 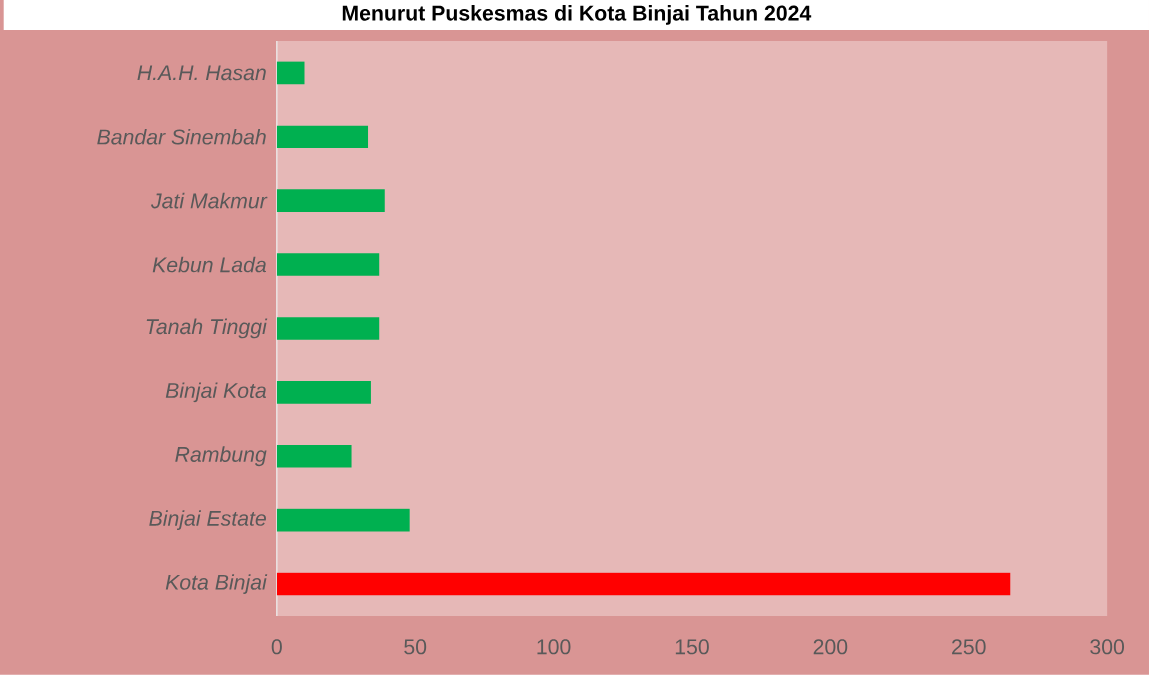 I want to click on x-tick-label: 0, so click(x=276, y=647).